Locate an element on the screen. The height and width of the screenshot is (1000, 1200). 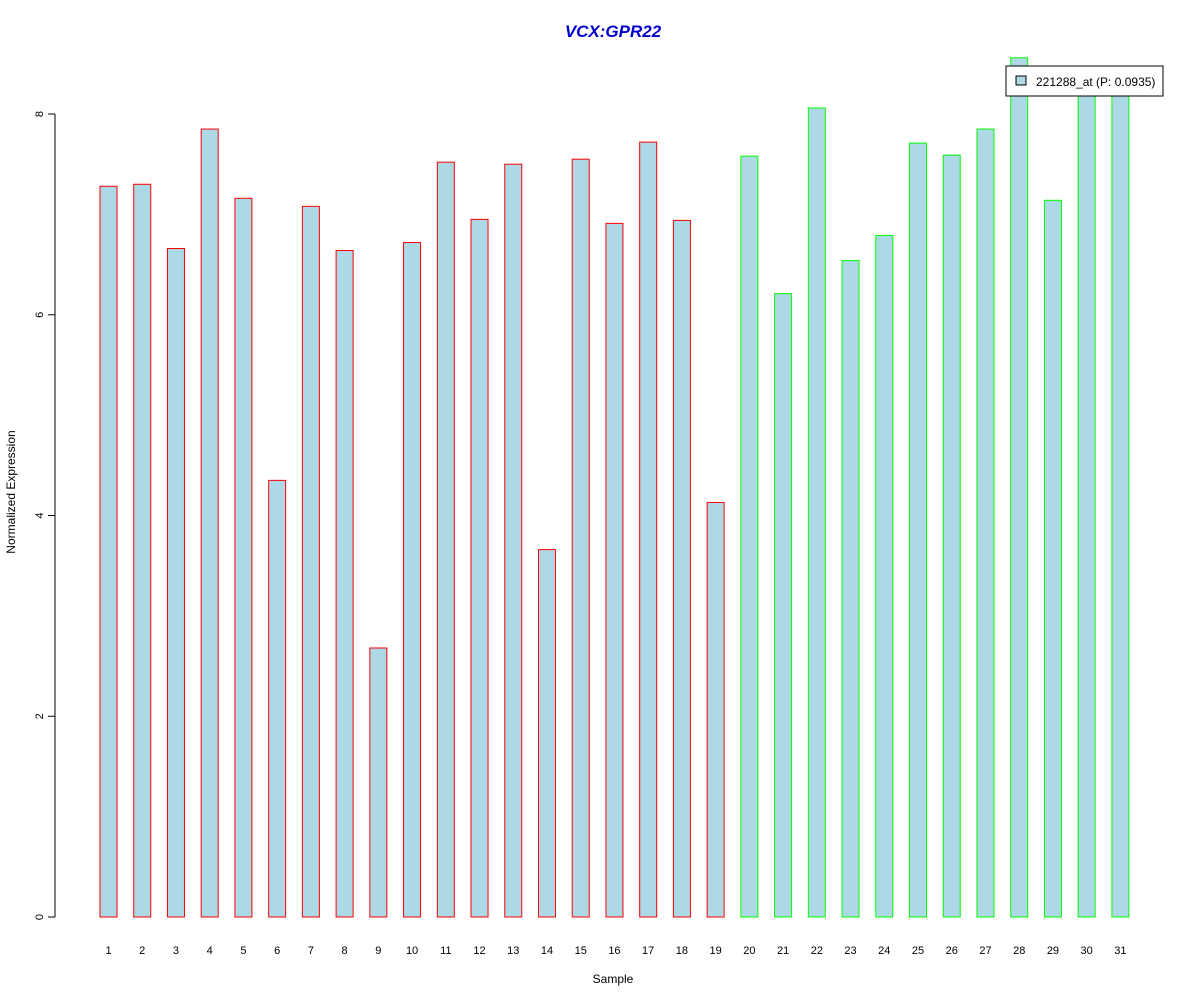
x-tick-label: 29 is located at coordinates (1053, 951).